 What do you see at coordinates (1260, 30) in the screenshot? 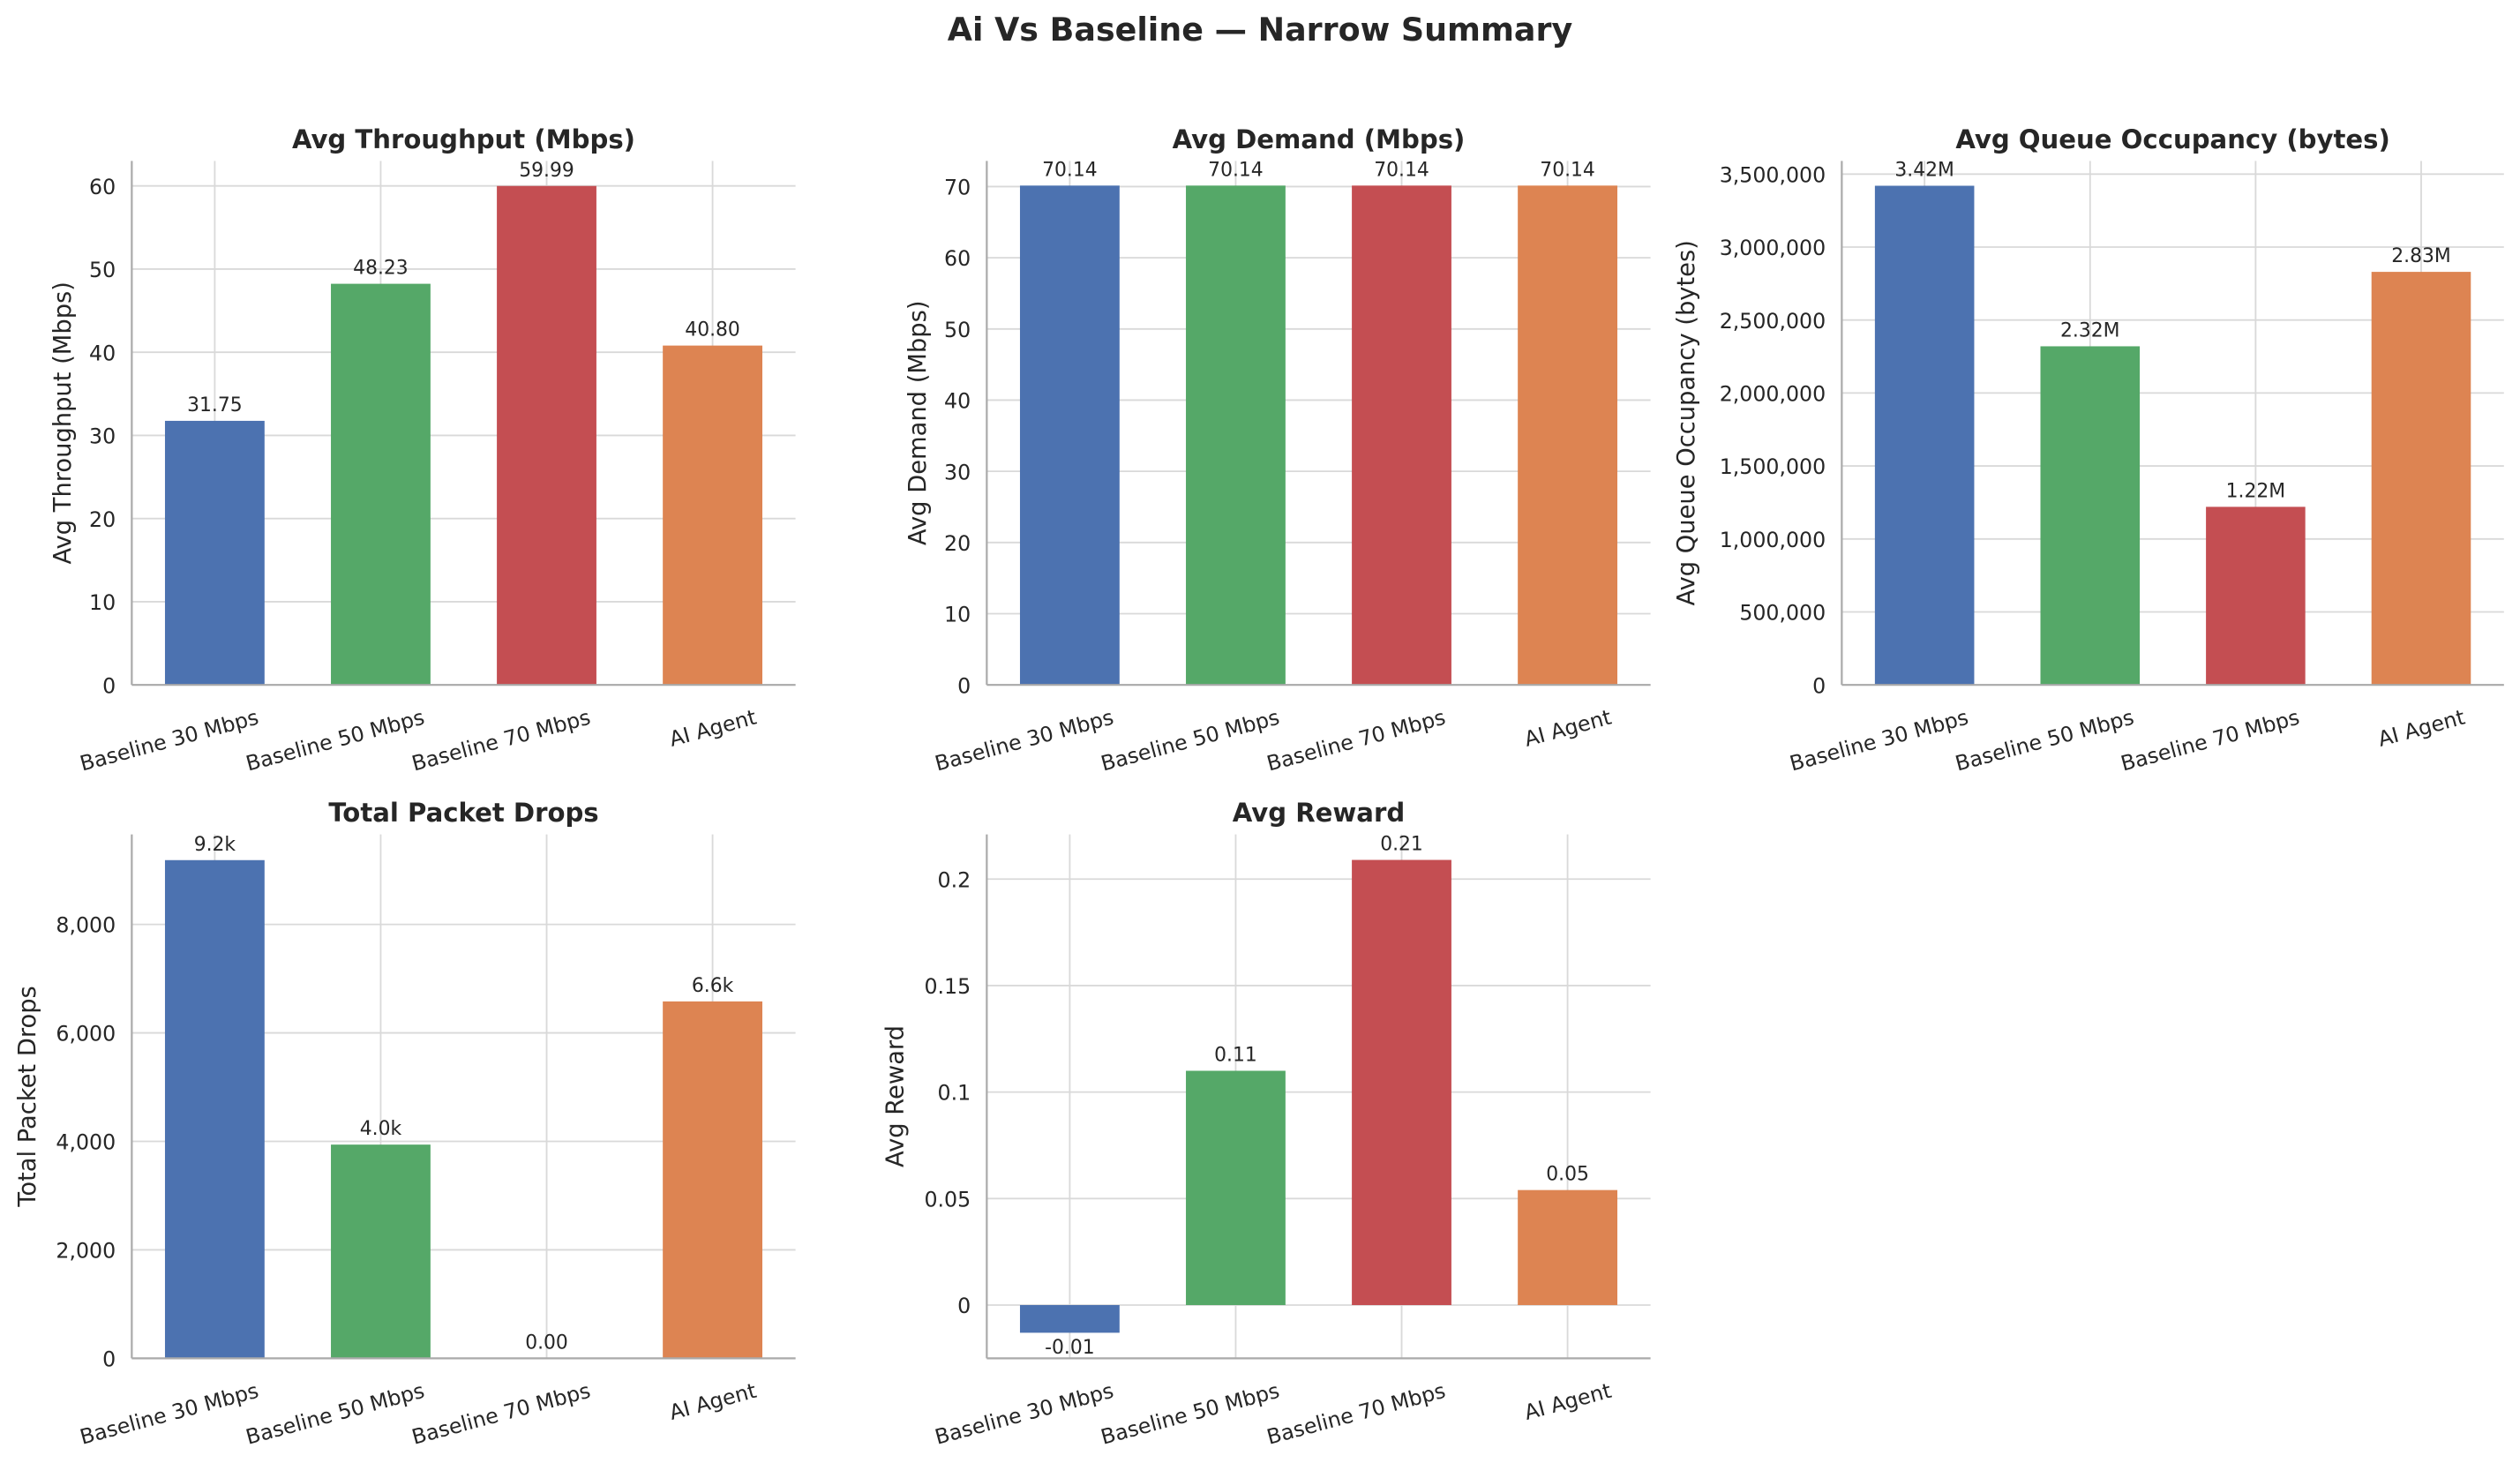
I see `figure-title: Ai Vs Baseline — Narrow Summary` at bounding box center [1260, 30].